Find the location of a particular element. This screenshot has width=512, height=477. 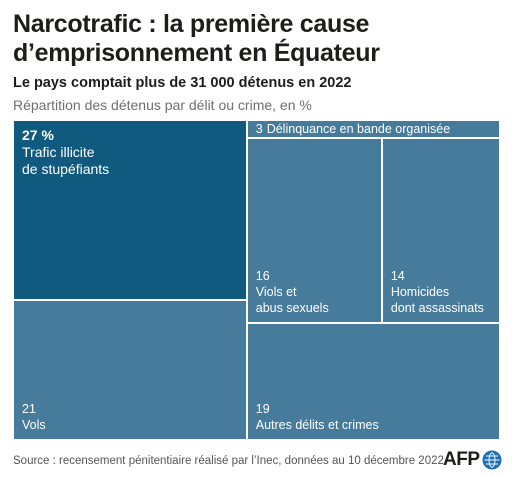

tile-value: 27 % is located at coordinates (38, 135).